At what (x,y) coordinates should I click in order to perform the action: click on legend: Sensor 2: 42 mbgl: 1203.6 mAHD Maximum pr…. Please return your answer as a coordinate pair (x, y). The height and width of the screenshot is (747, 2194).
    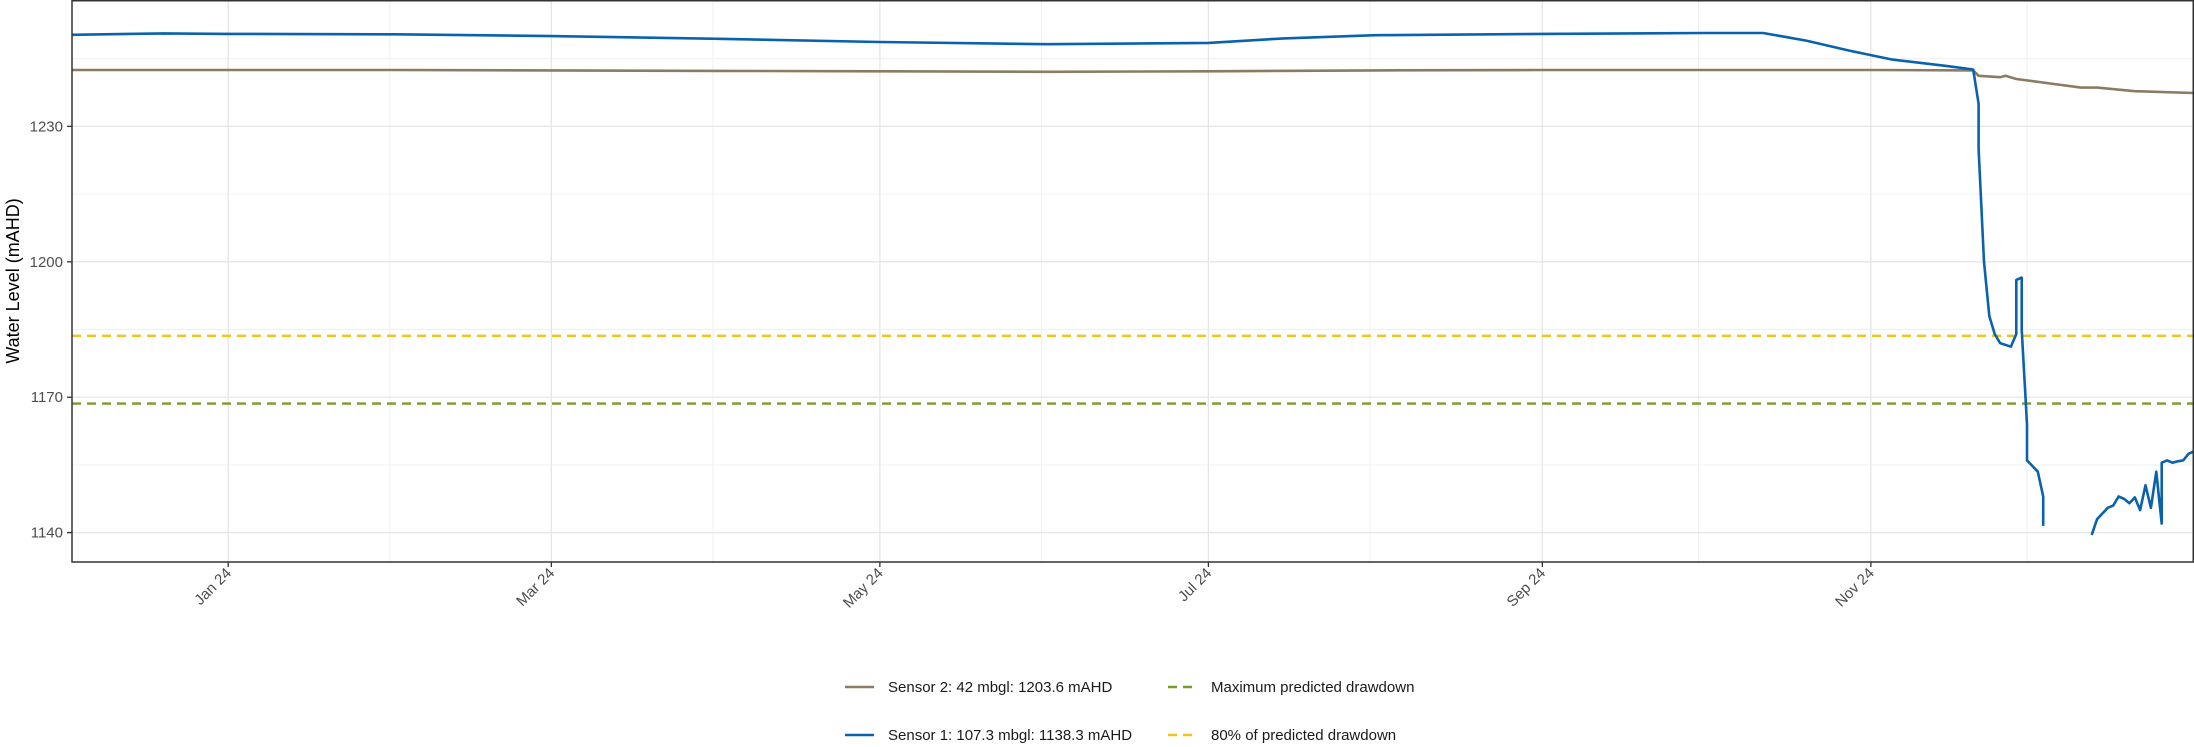
    Looking at the image, I should click on (1129, 711).